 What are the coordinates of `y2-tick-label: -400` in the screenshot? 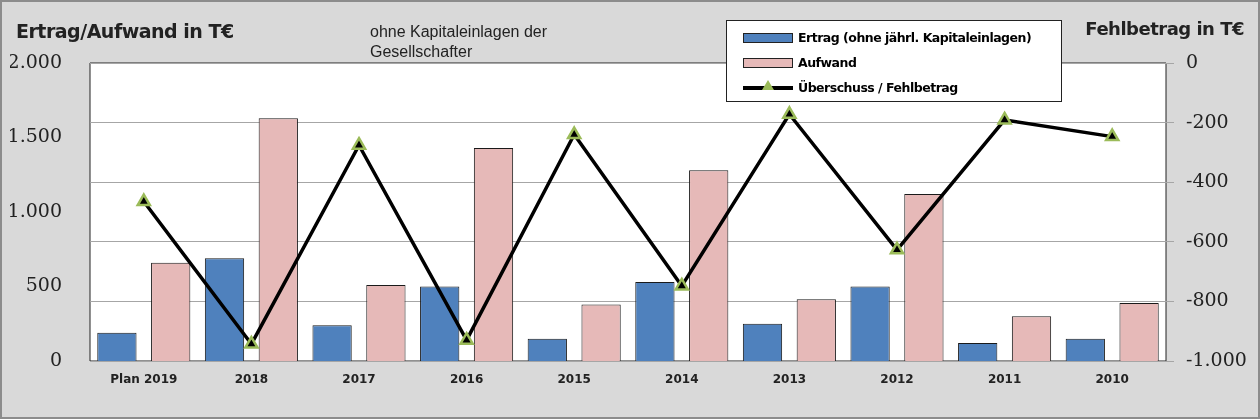 It's located at (1207, 180).